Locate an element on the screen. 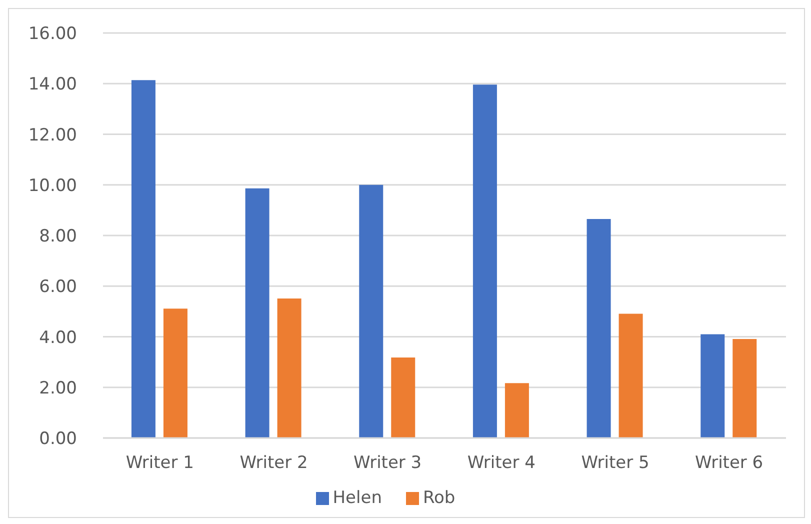  y-tick-label: 6.00 is located at coordinates (58, 287).